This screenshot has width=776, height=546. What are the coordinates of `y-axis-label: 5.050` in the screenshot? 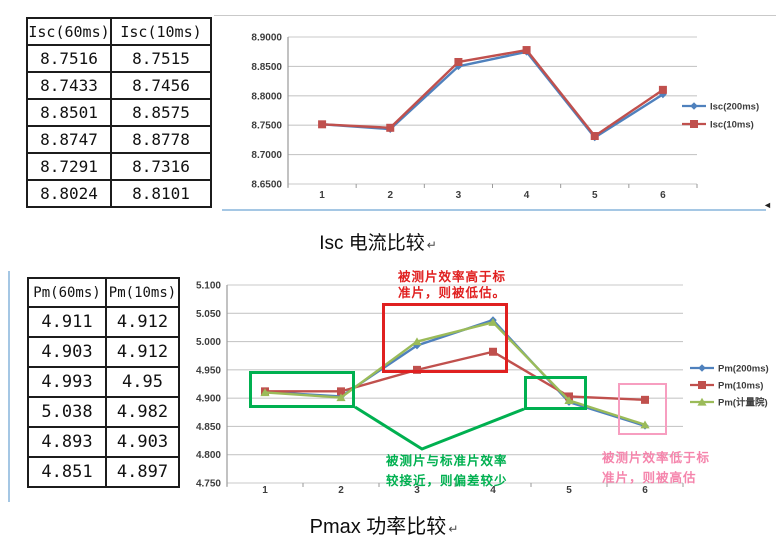 It's located at (208, 314).